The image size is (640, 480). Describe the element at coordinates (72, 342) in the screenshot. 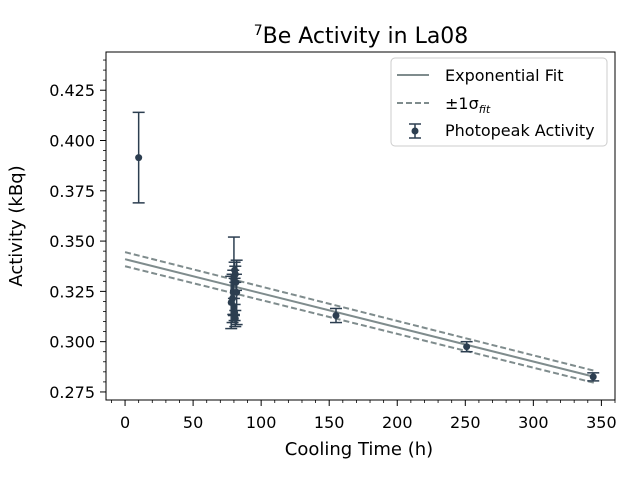

I see `y-tick-label-1: 0.300` at that location.